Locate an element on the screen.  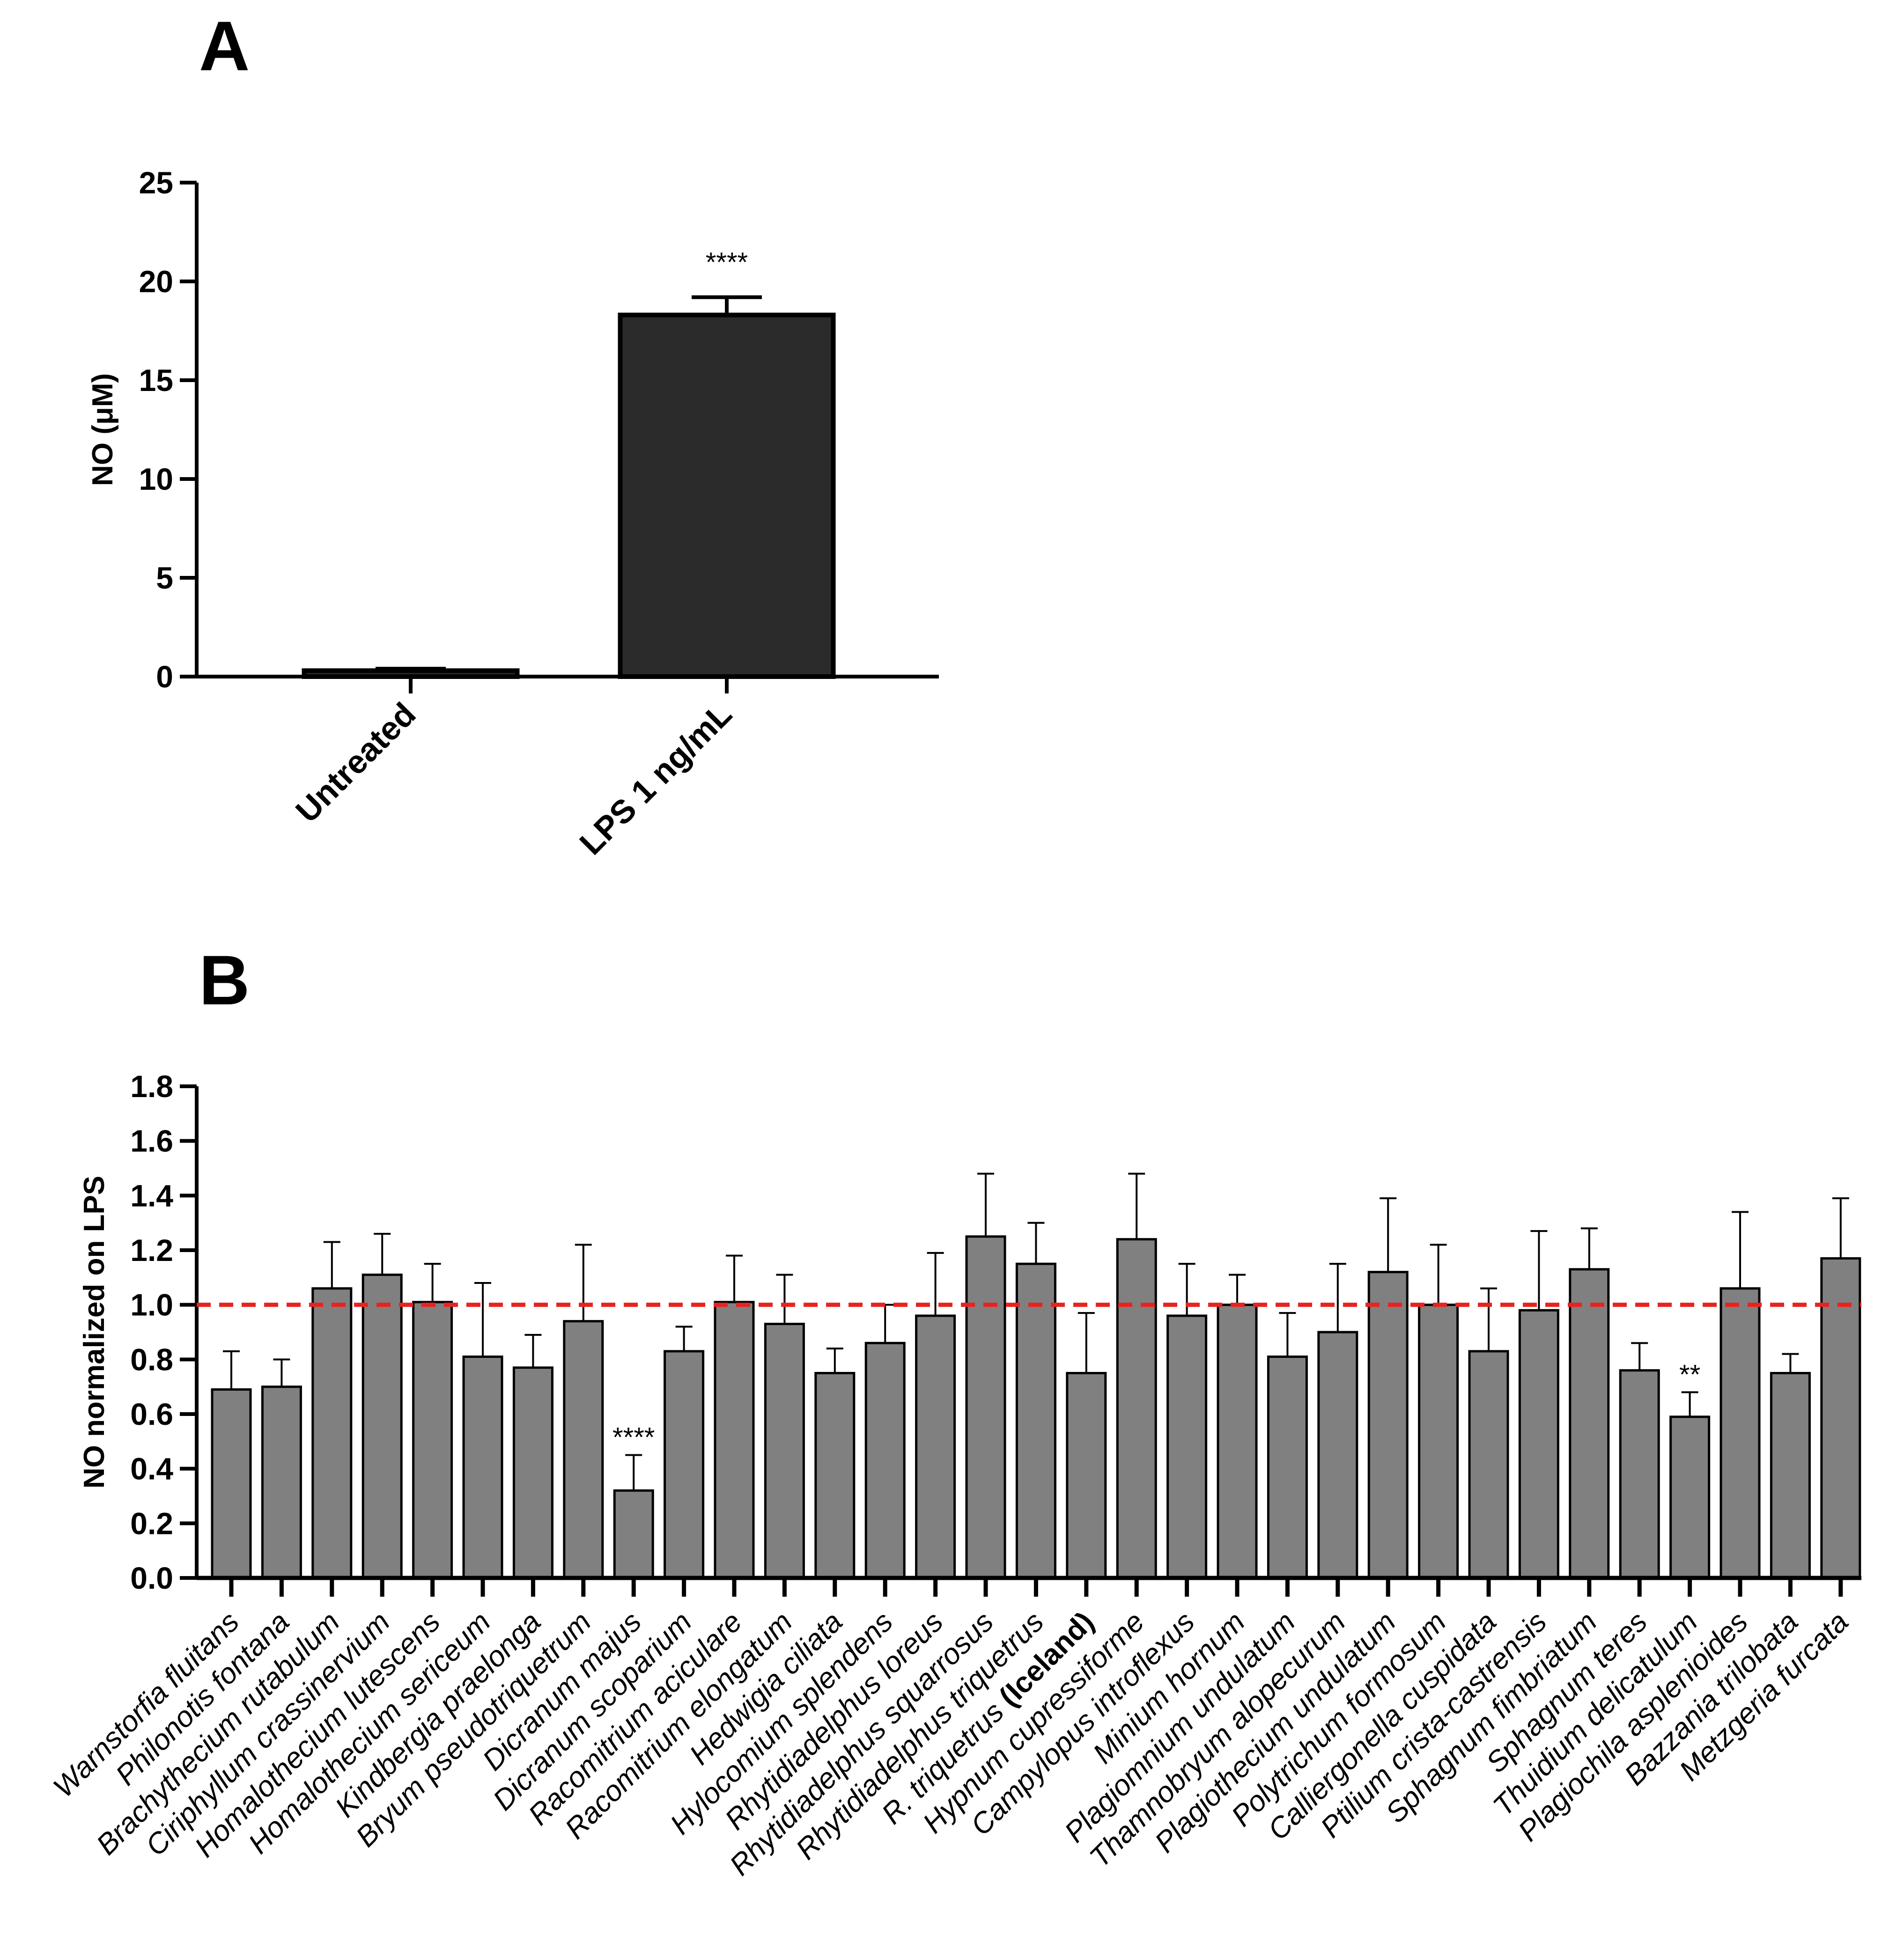
x-category-label-a: LPS 1 ng/mL is located at coordinates (656, 778).